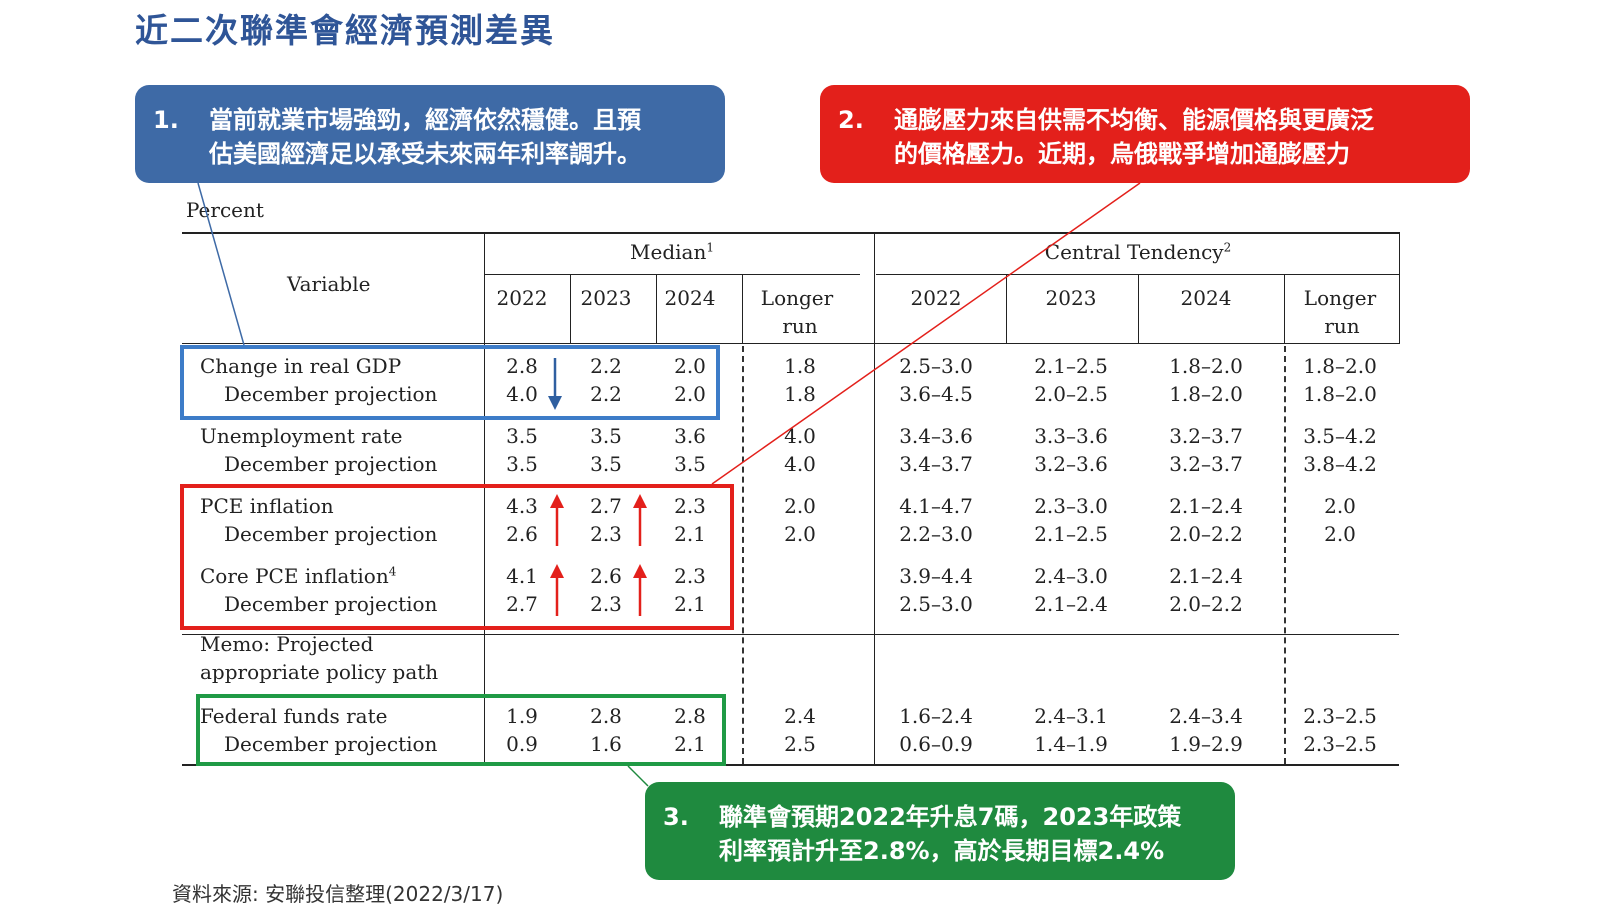  What do you see at coordinates (606, 394) in the screenshot?
I see `median-dec-value: 2.2` at bounding box center [606, 394].